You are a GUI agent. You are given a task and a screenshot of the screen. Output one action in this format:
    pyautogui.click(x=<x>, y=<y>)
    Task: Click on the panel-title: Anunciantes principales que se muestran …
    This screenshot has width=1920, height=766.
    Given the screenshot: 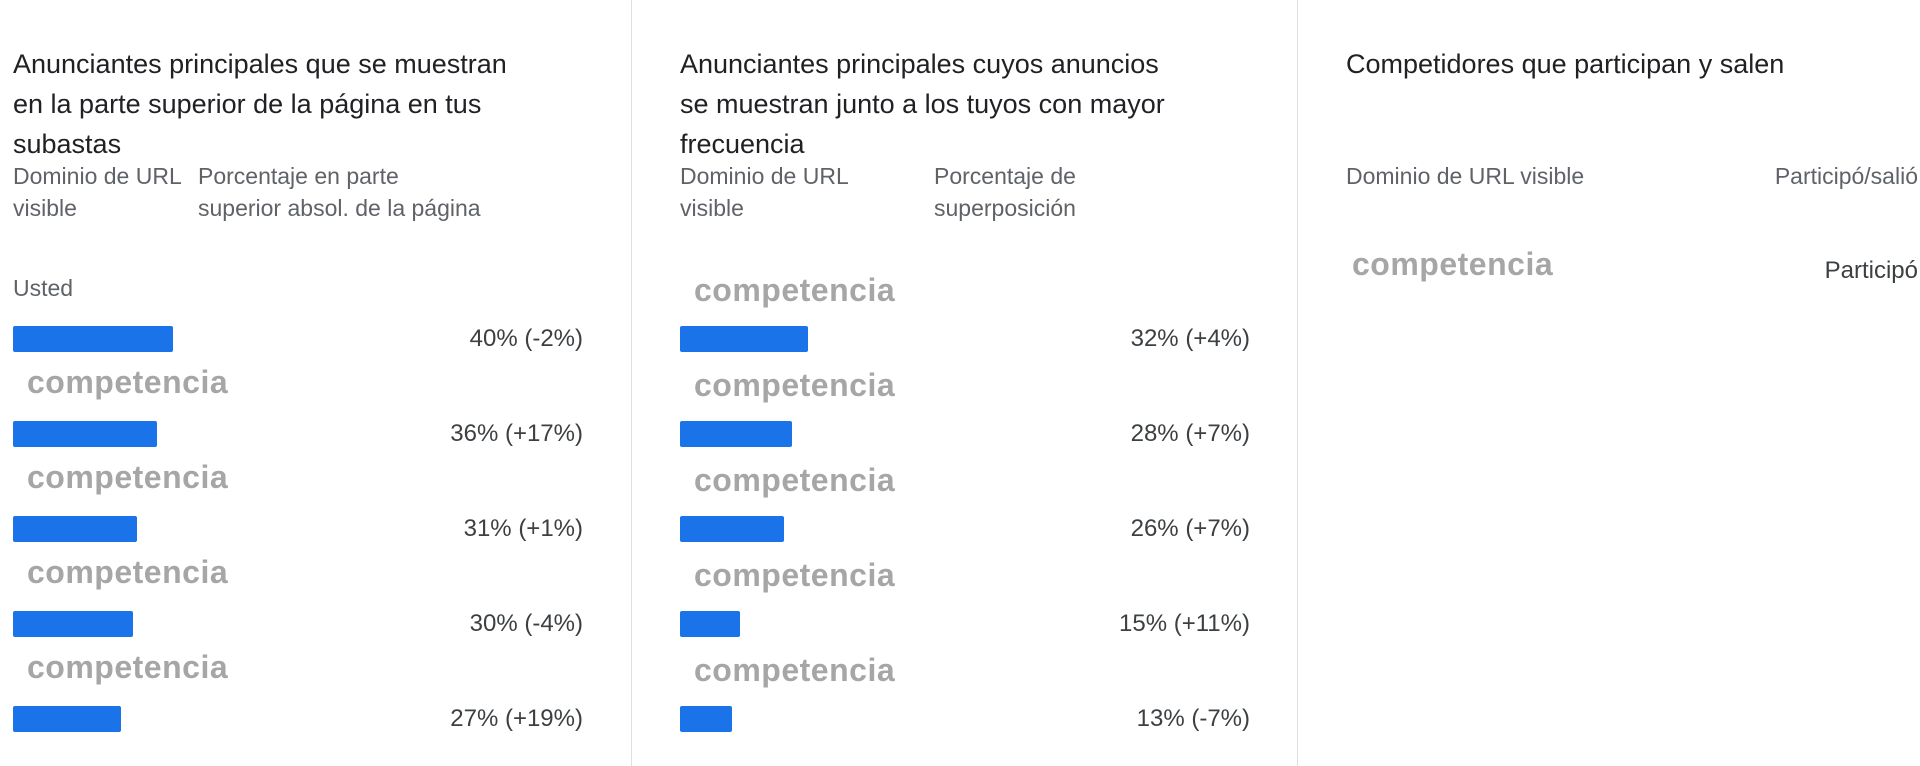 What is the action you would take?
    pyautogui.click(x=260, y=104)
    